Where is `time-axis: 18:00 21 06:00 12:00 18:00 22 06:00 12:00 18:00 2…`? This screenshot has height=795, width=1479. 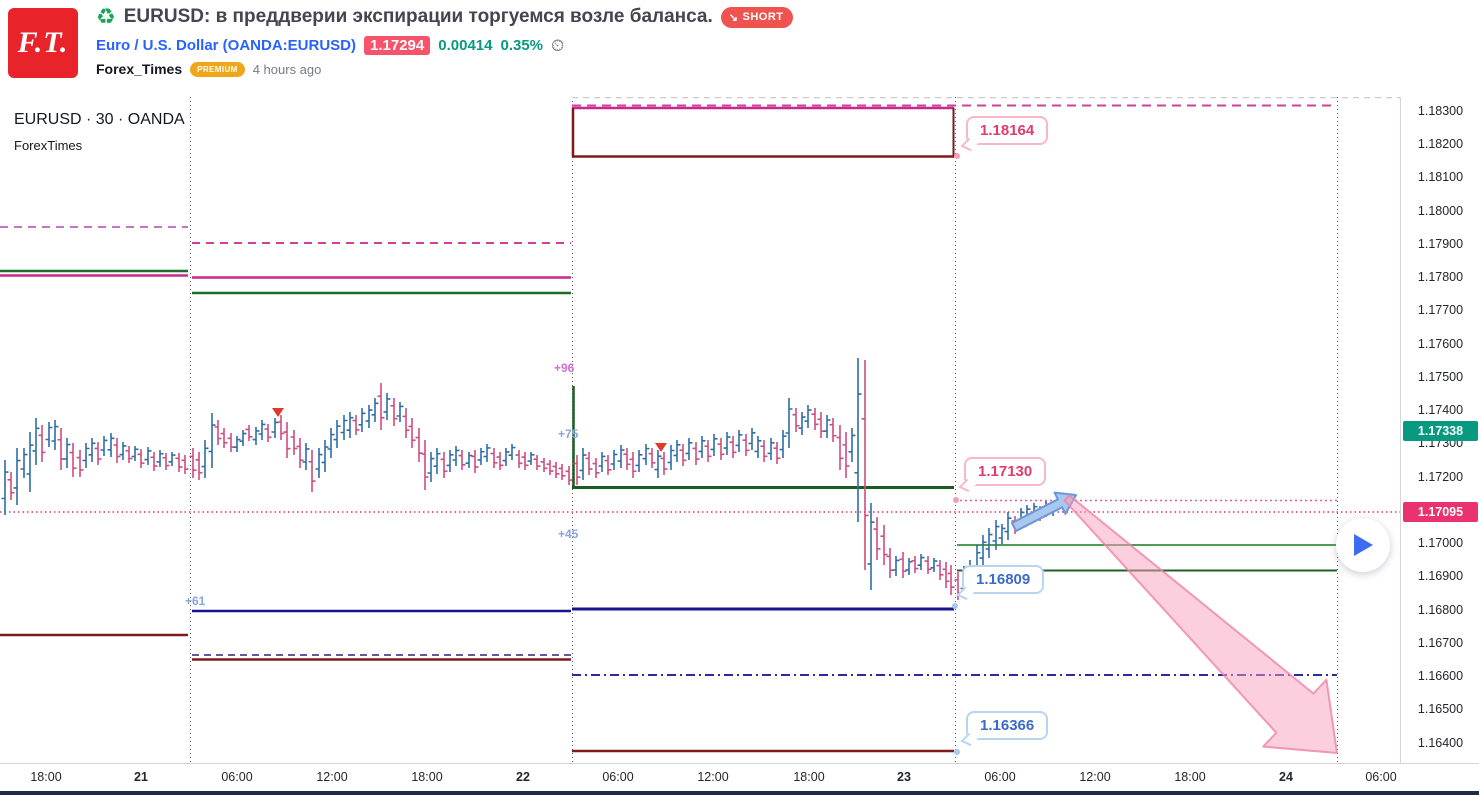 time-axis: 18:00 21 06:00 12:00 18:00 22 06:00 12:00 18:00 2… is located at coordinates (700, 777).